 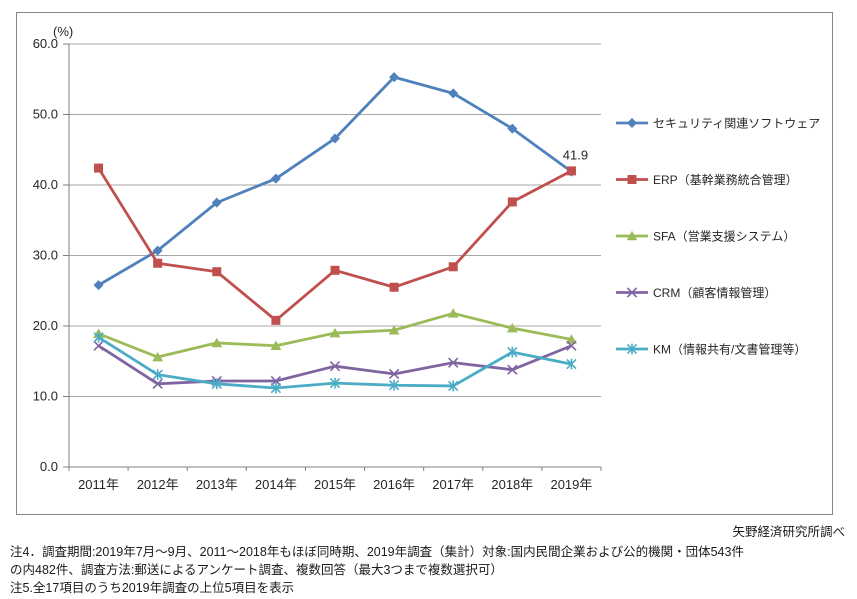 I want to click on legend-item-erp: ERP（基幹業務統合管理）, so click(x=707, y=179).